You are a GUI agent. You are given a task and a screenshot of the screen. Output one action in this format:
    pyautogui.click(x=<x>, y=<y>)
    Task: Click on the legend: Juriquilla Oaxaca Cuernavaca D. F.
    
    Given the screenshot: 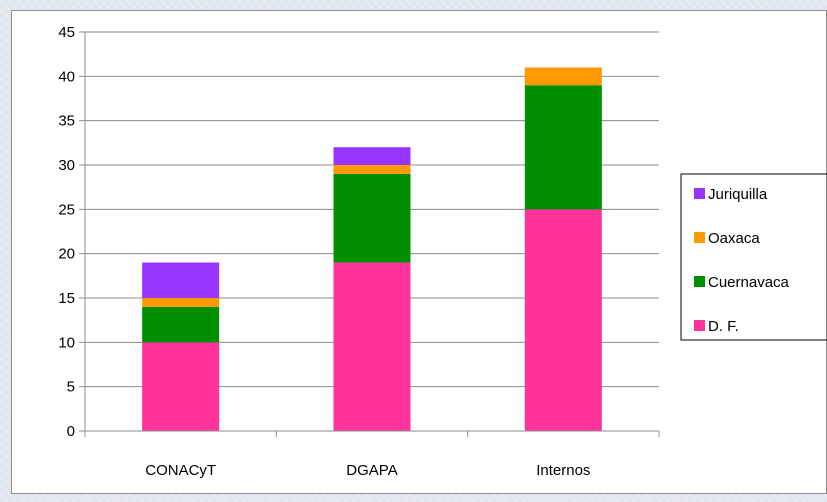 What is the action you would take?
    pyautogui.click(x=753, y=257)
    